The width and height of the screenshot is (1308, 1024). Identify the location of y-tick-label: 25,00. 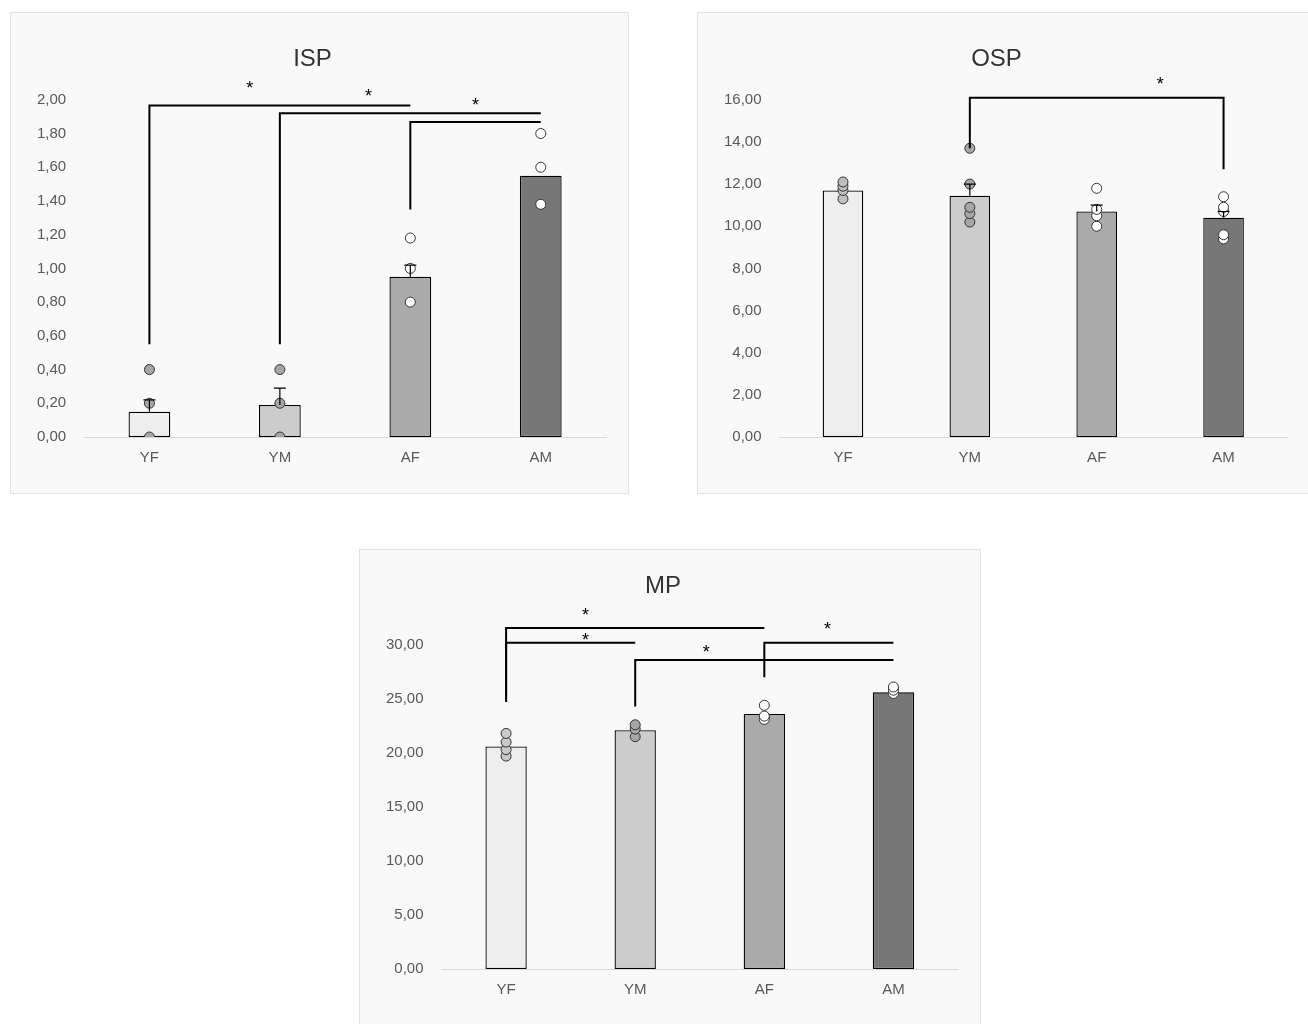
(404, 697).